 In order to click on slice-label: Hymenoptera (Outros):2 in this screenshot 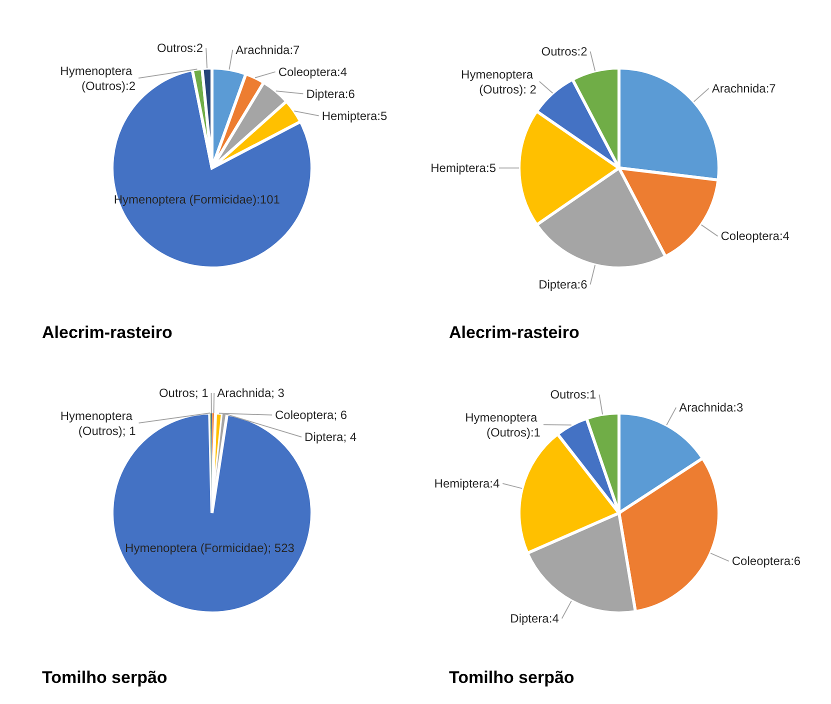, I will do `click(98, 79)`.